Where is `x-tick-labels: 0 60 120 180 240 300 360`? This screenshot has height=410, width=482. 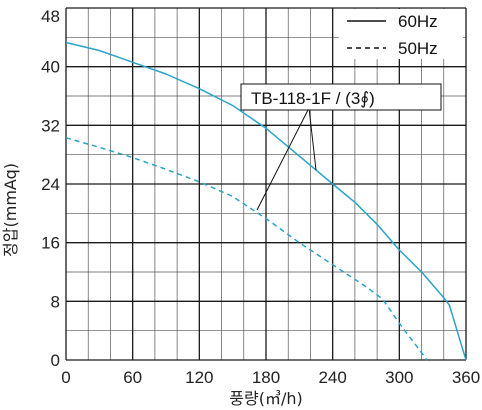
x-tick-labels: 0 60 120 180 240 300 360 is located at coordinates (270, 377).